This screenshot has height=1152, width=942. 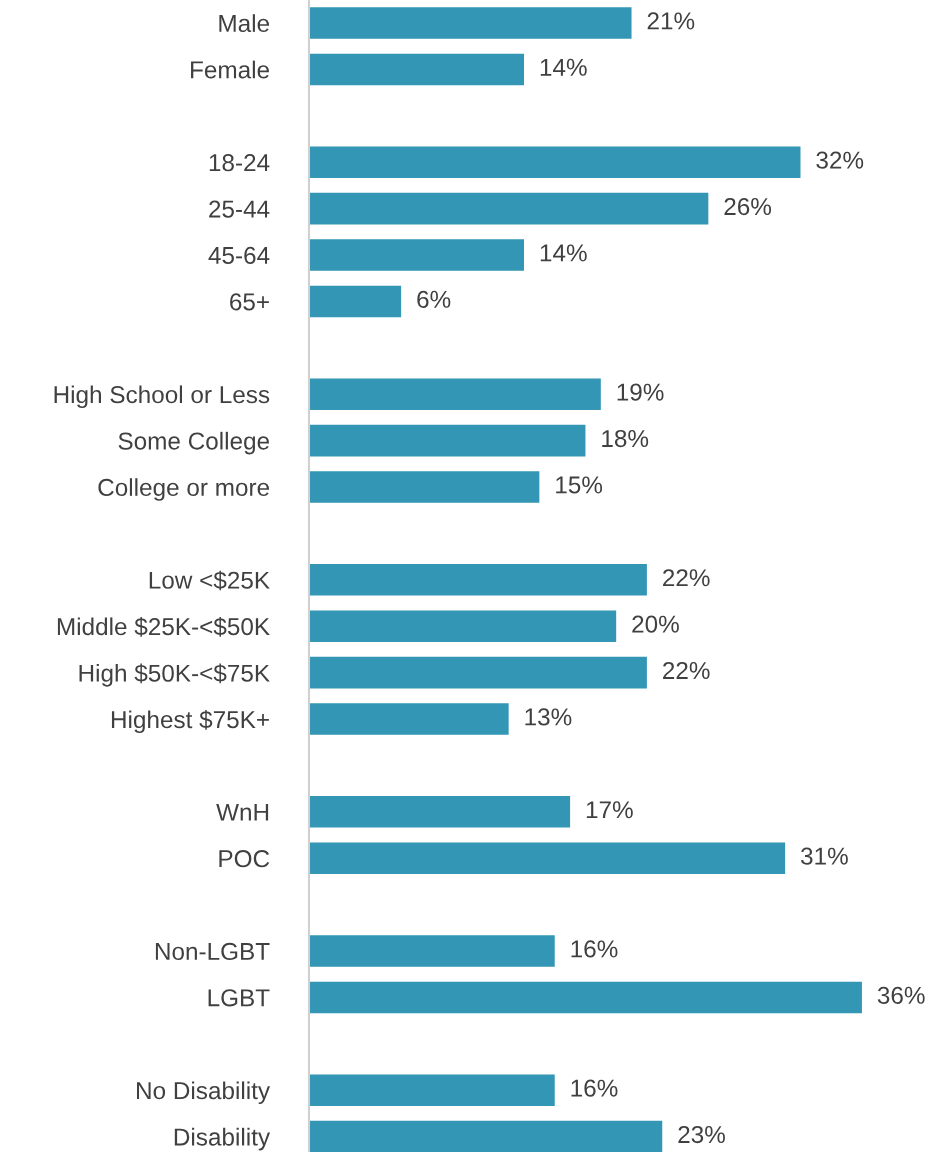 What do you see at coordinates (239, 209) in the screenshot?
I see `y-tick-label: 25-44` at bounding box center [239, 209].